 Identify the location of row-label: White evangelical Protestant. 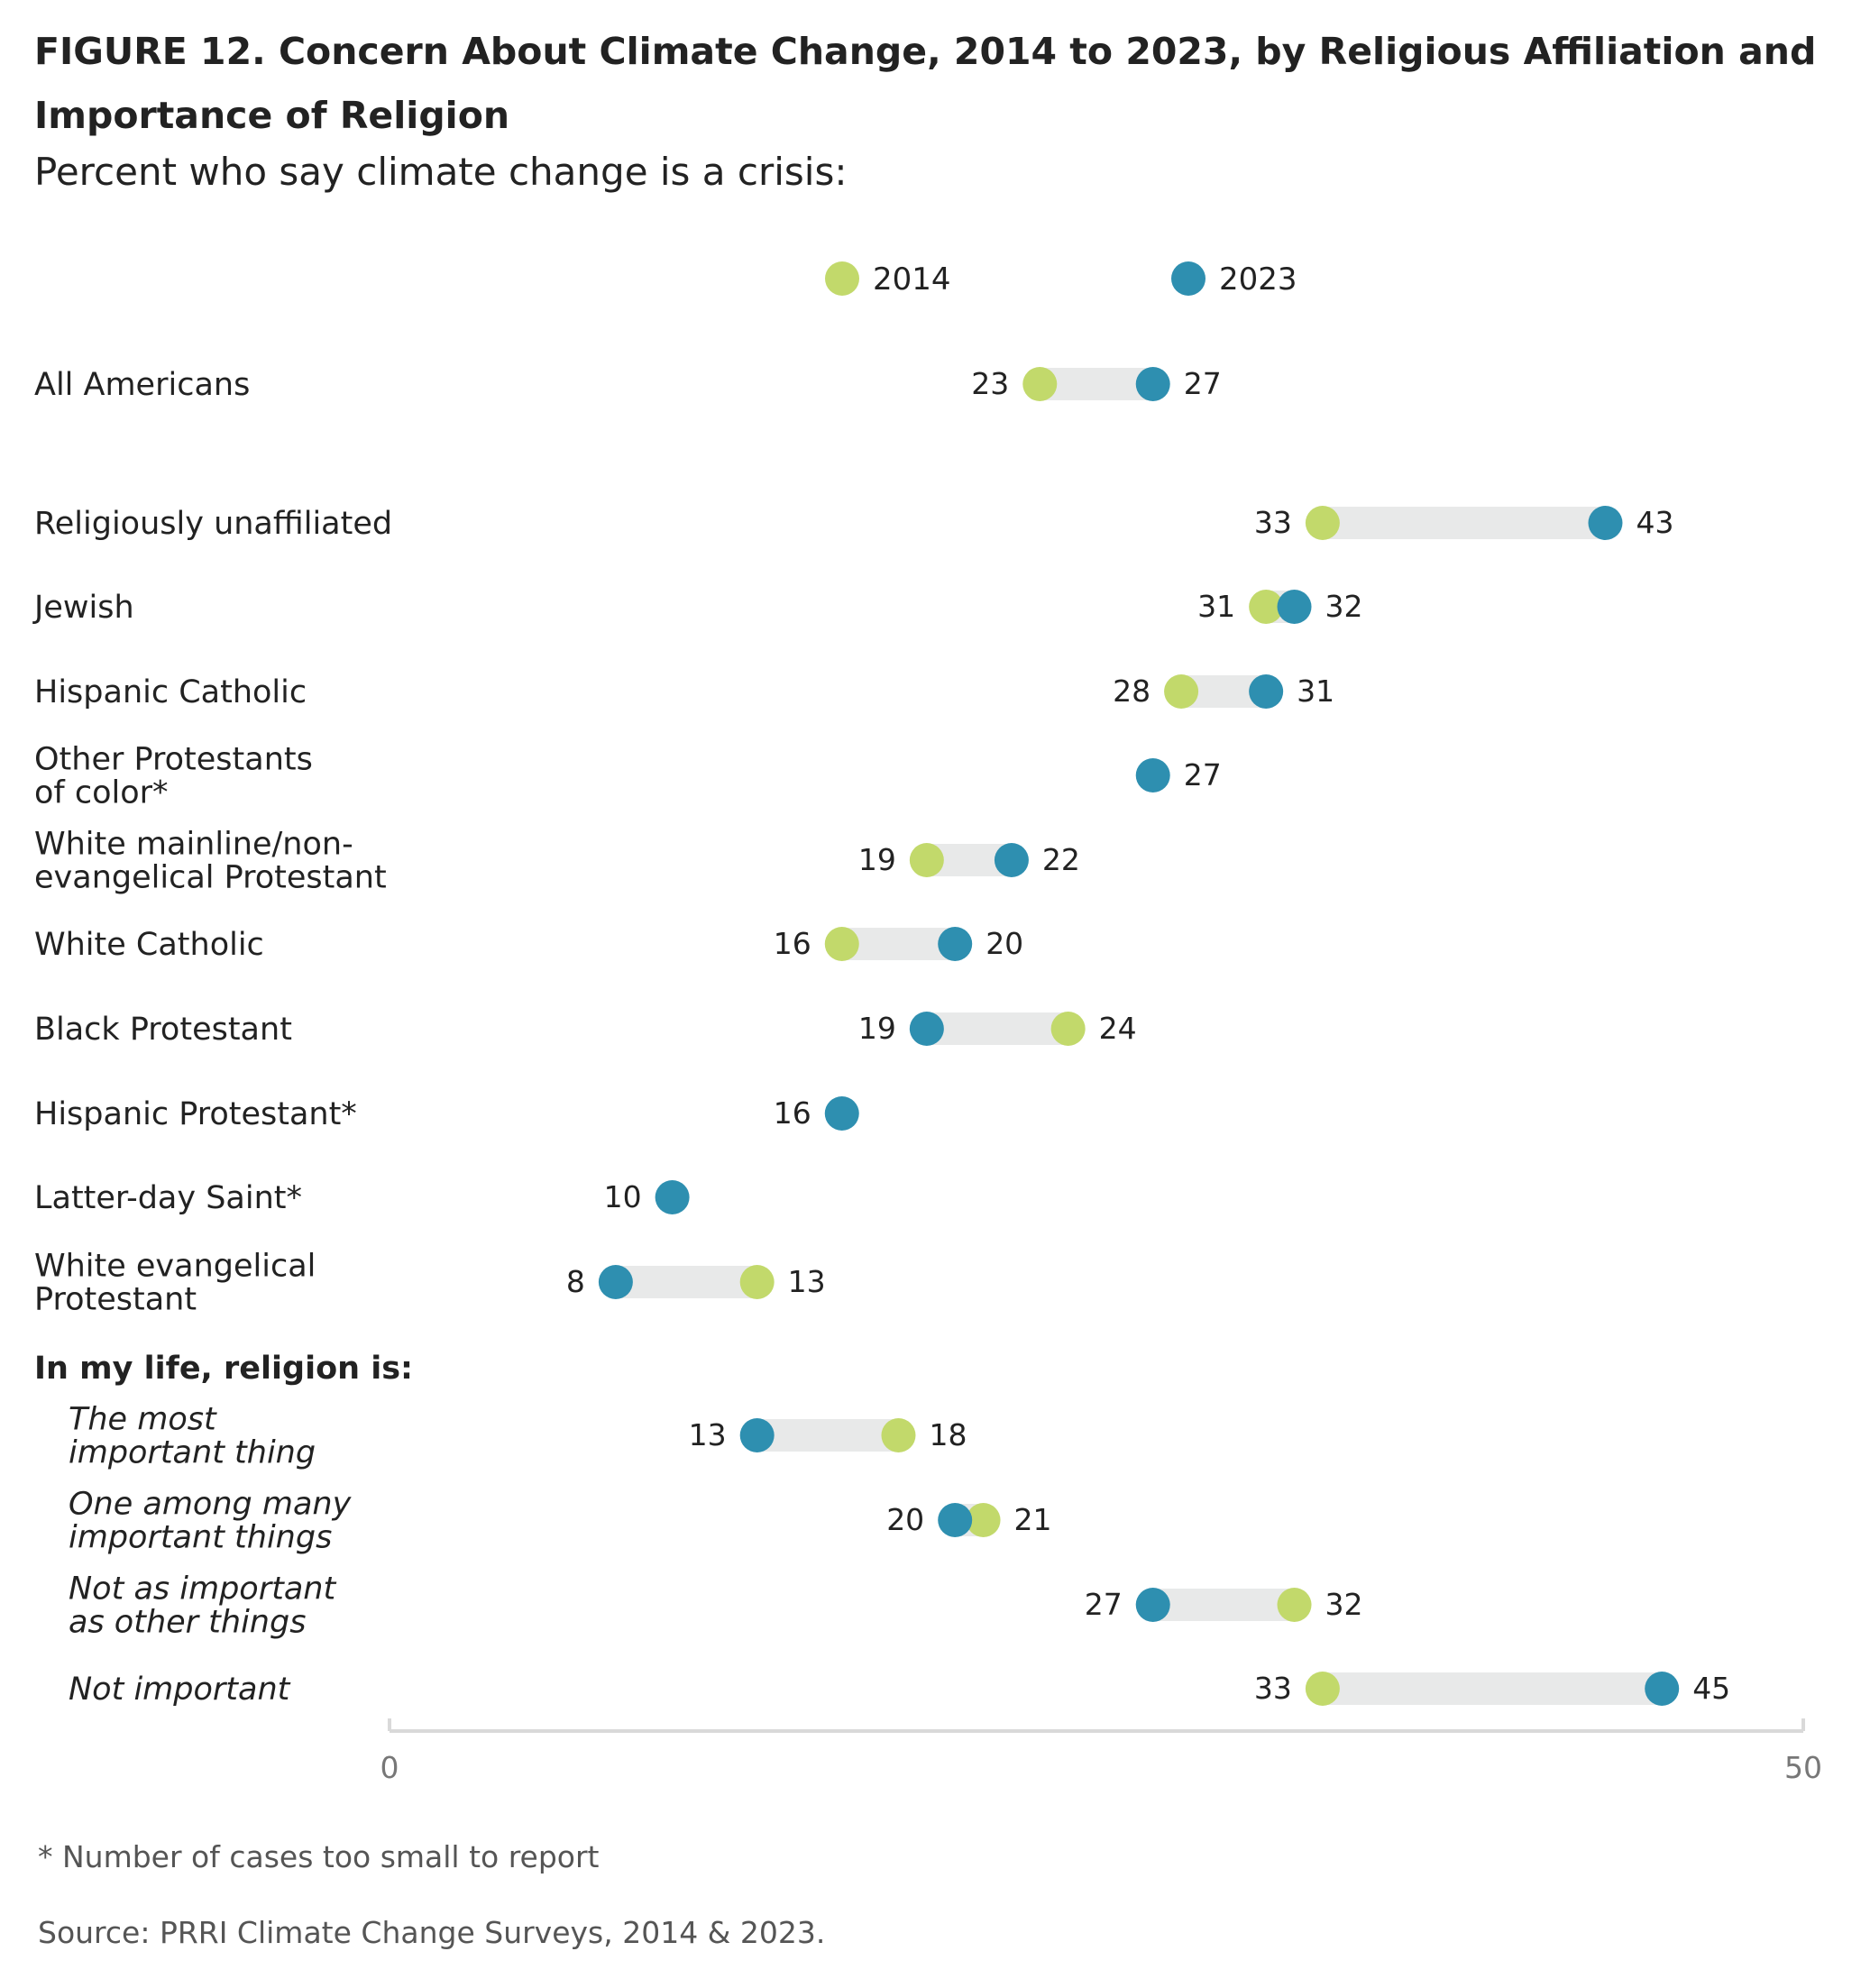
(175, 1283).